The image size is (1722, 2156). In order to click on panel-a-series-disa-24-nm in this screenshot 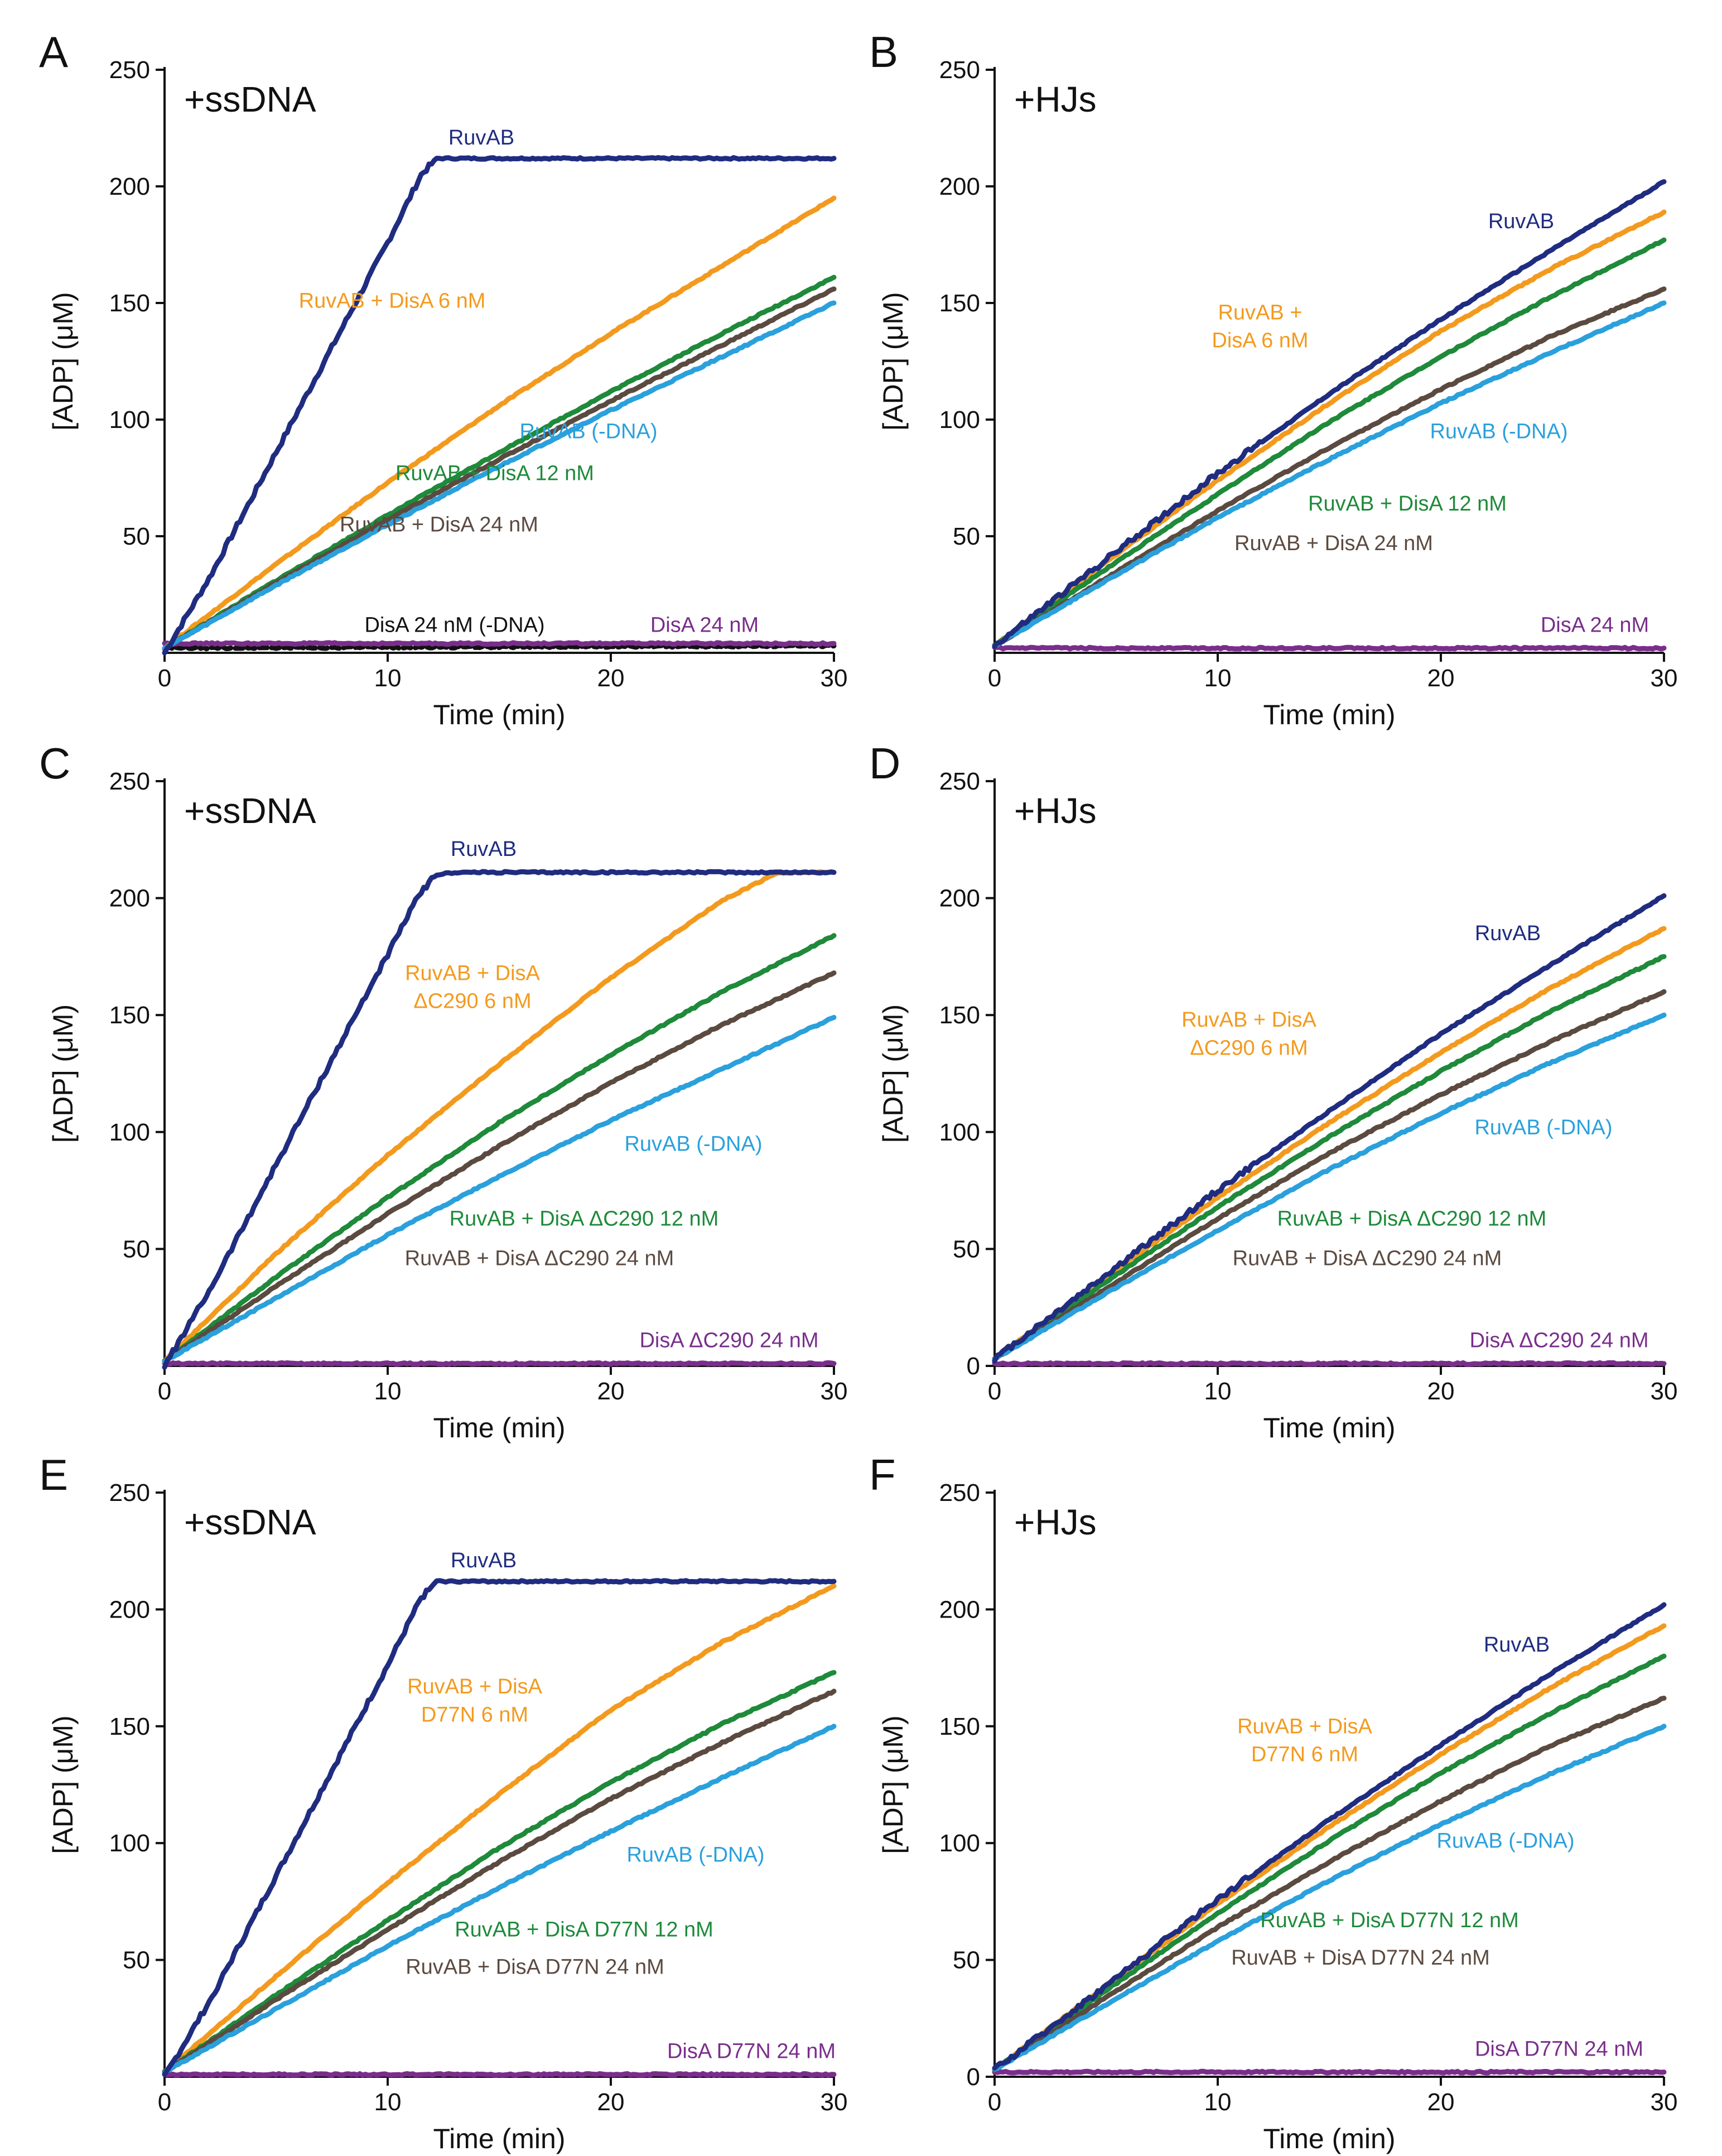, I will do `click(499, 643)`.